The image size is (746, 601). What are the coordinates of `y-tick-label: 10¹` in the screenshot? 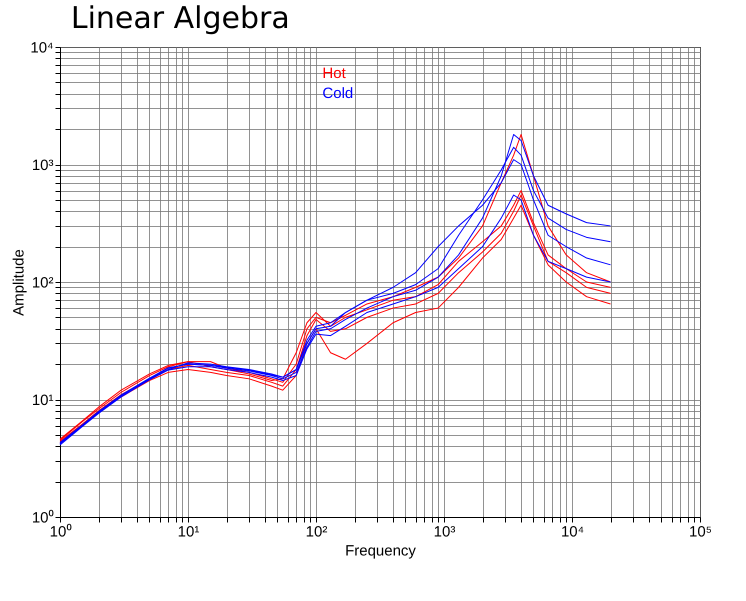 It's located at (43, 400).